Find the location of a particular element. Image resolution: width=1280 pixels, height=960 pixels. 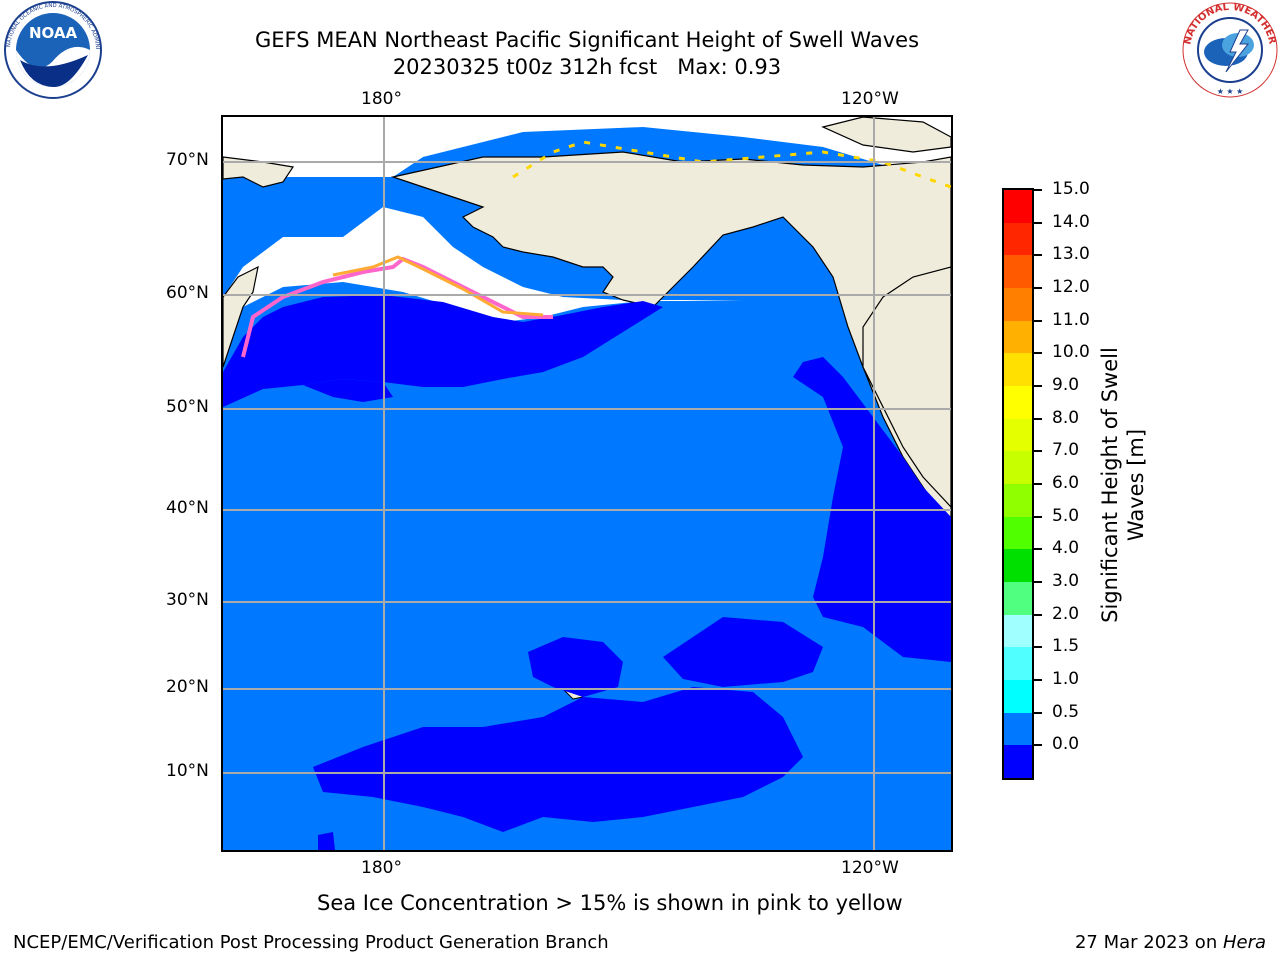

colorbar-label-line-1: Significant Height of Swell is located at coordinates (1110, 485).